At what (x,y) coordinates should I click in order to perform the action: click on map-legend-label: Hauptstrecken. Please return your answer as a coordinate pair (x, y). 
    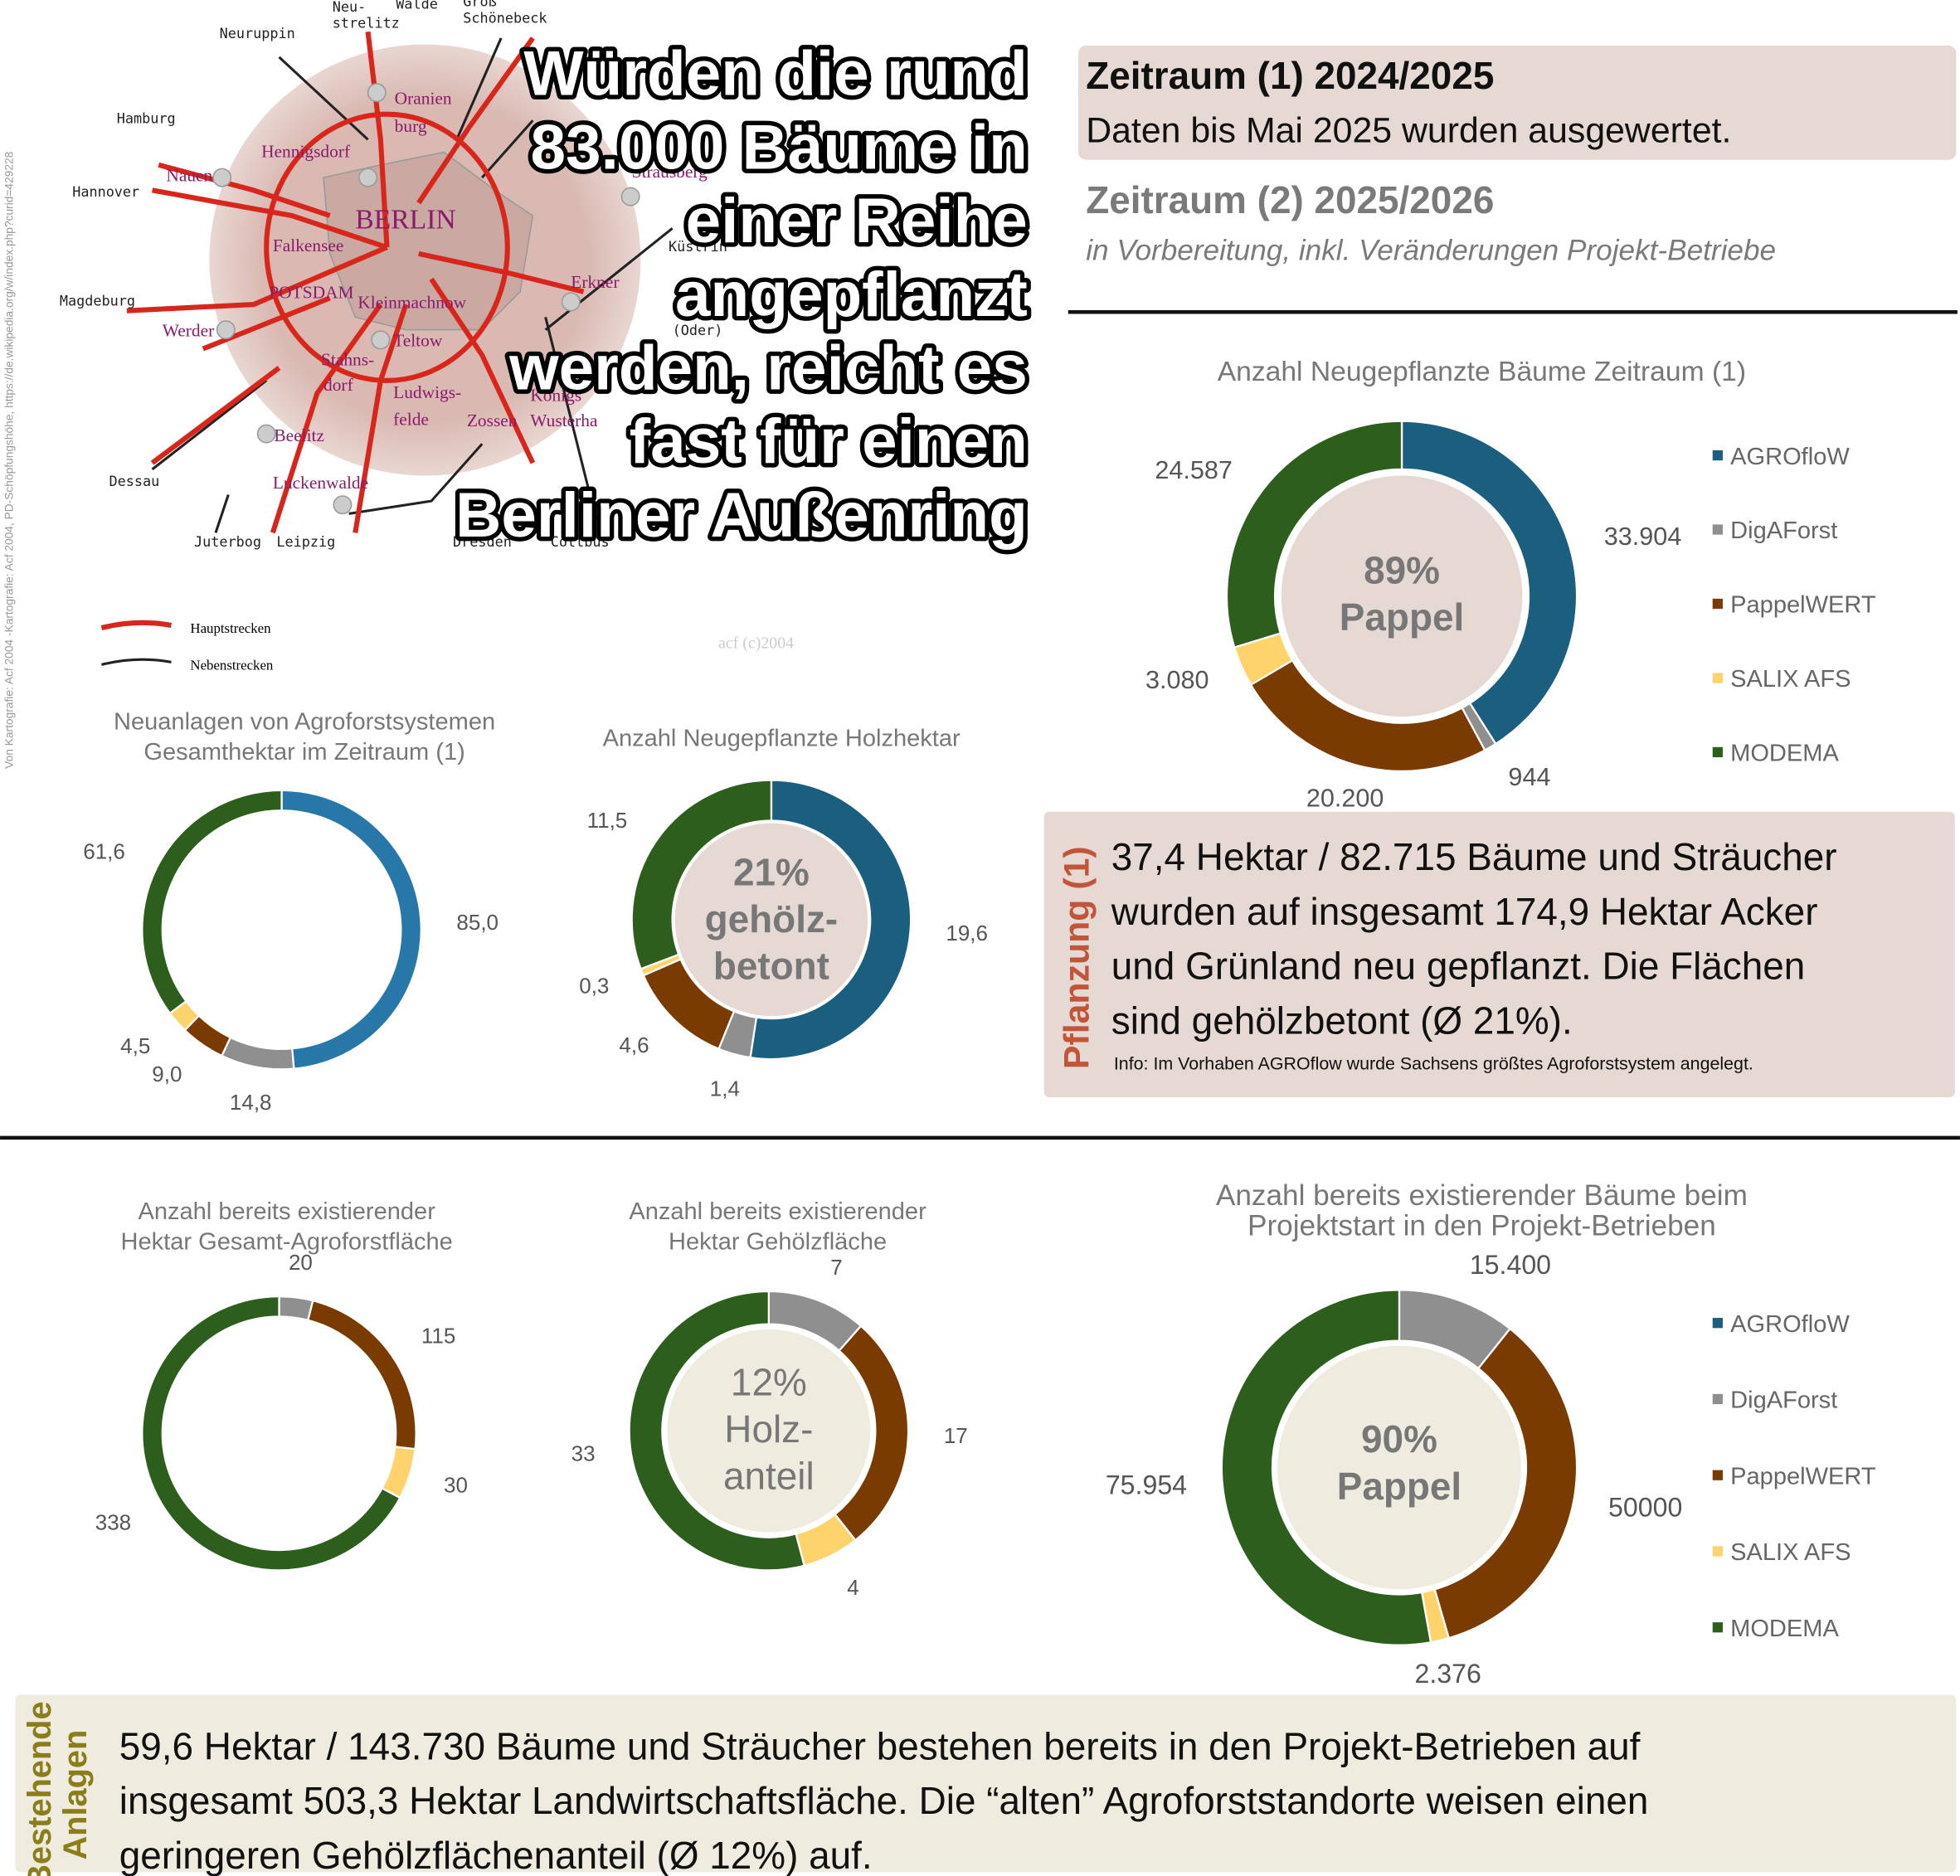
    Looking at the image, I should click on (230, 628).